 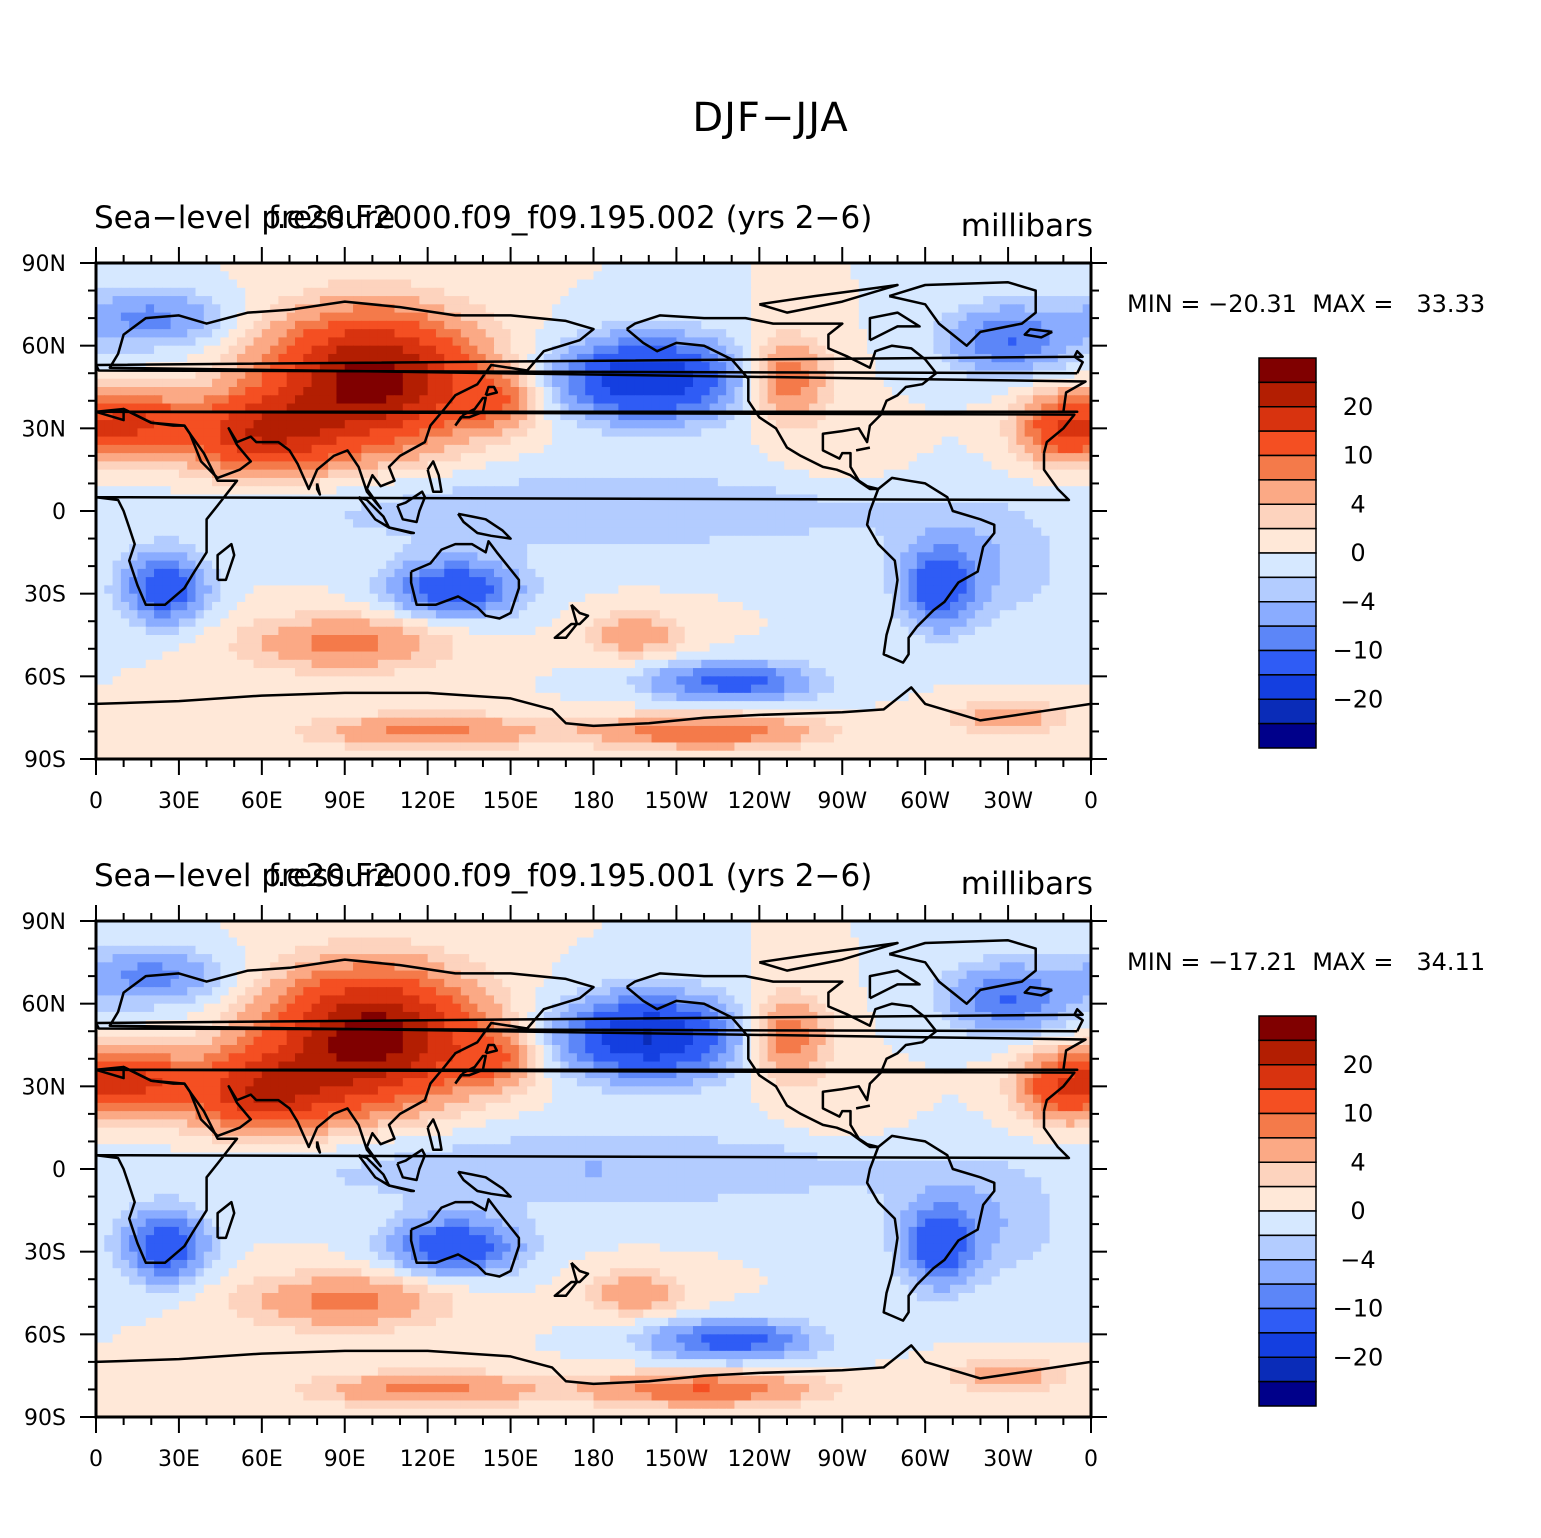 What do you see at coordinates (1321, 553) in the screenshot?
I see `colorbar: 20 10 4 0 −4 −10 −20` at bounding box center [1321, 553].